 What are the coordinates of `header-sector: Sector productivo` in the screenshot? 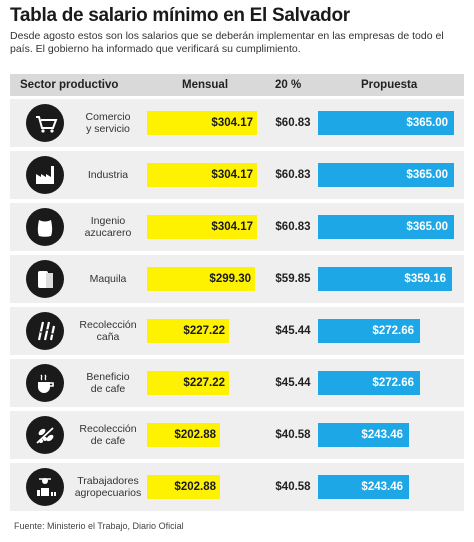 It's located at (69, 85).